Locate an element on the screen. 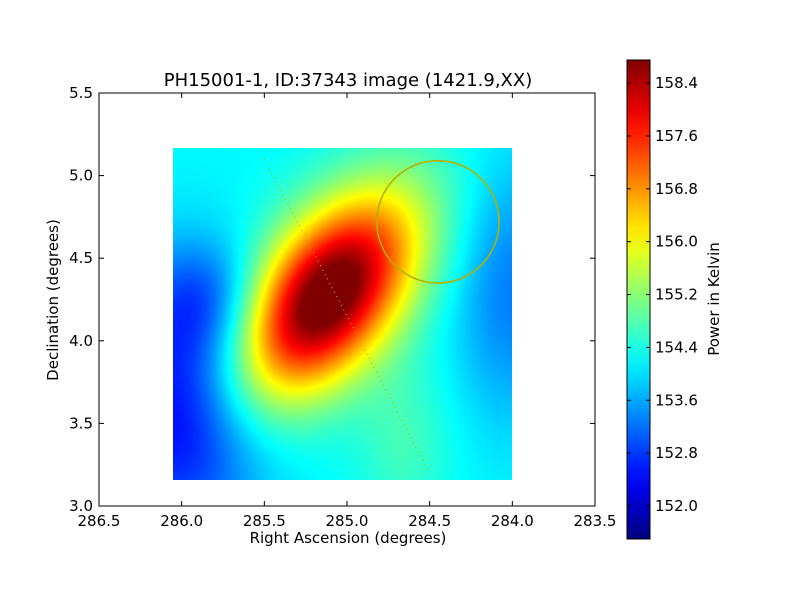 The width and height of the screenshot is (800, 600). x-tick-label: 285.5 is located at coordinates (264, 521).